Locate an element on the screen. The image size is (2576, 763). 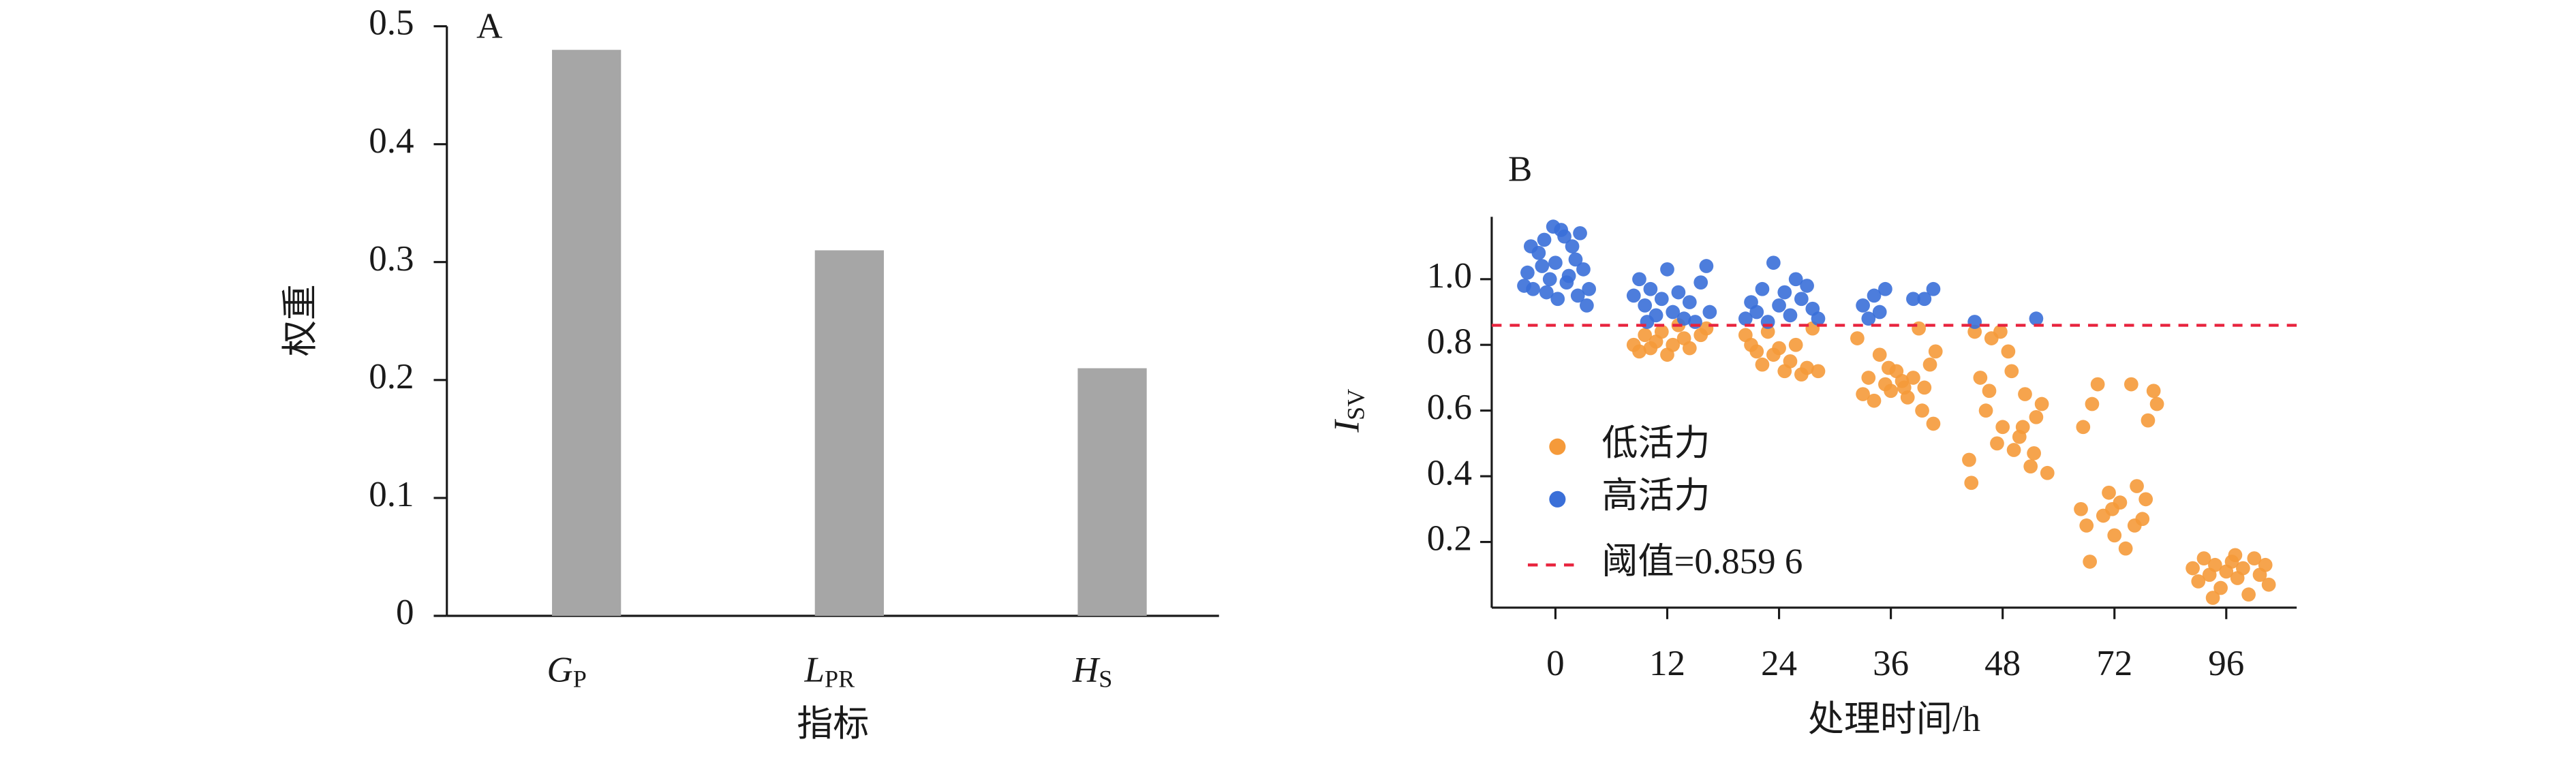
x-tick-label-sub: PR is located at coordinates (840, 680).